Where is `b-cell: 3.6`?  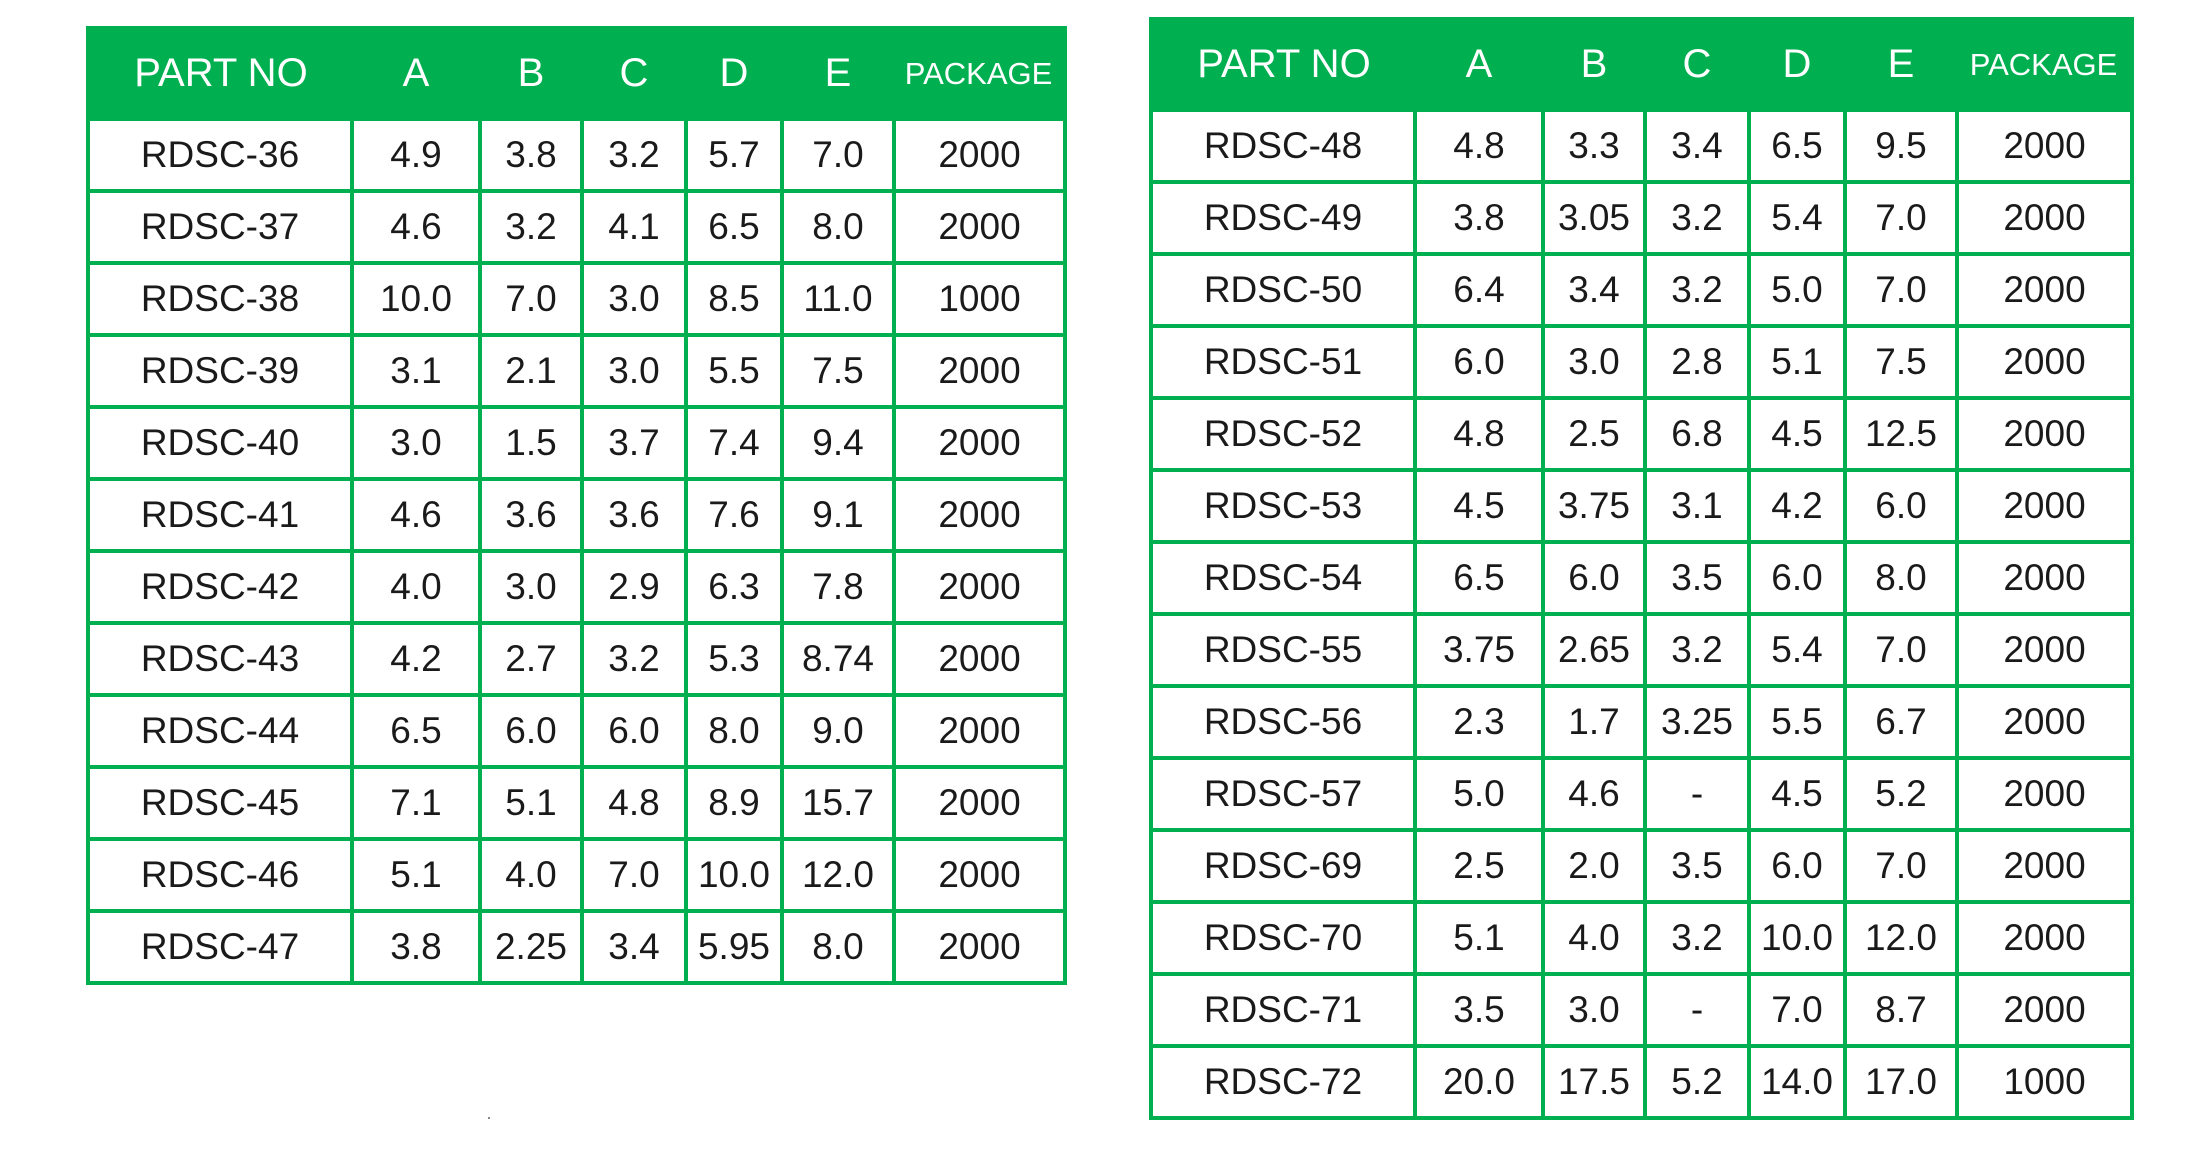
b-cell: 3.6 is located at coordinates (531, 515).